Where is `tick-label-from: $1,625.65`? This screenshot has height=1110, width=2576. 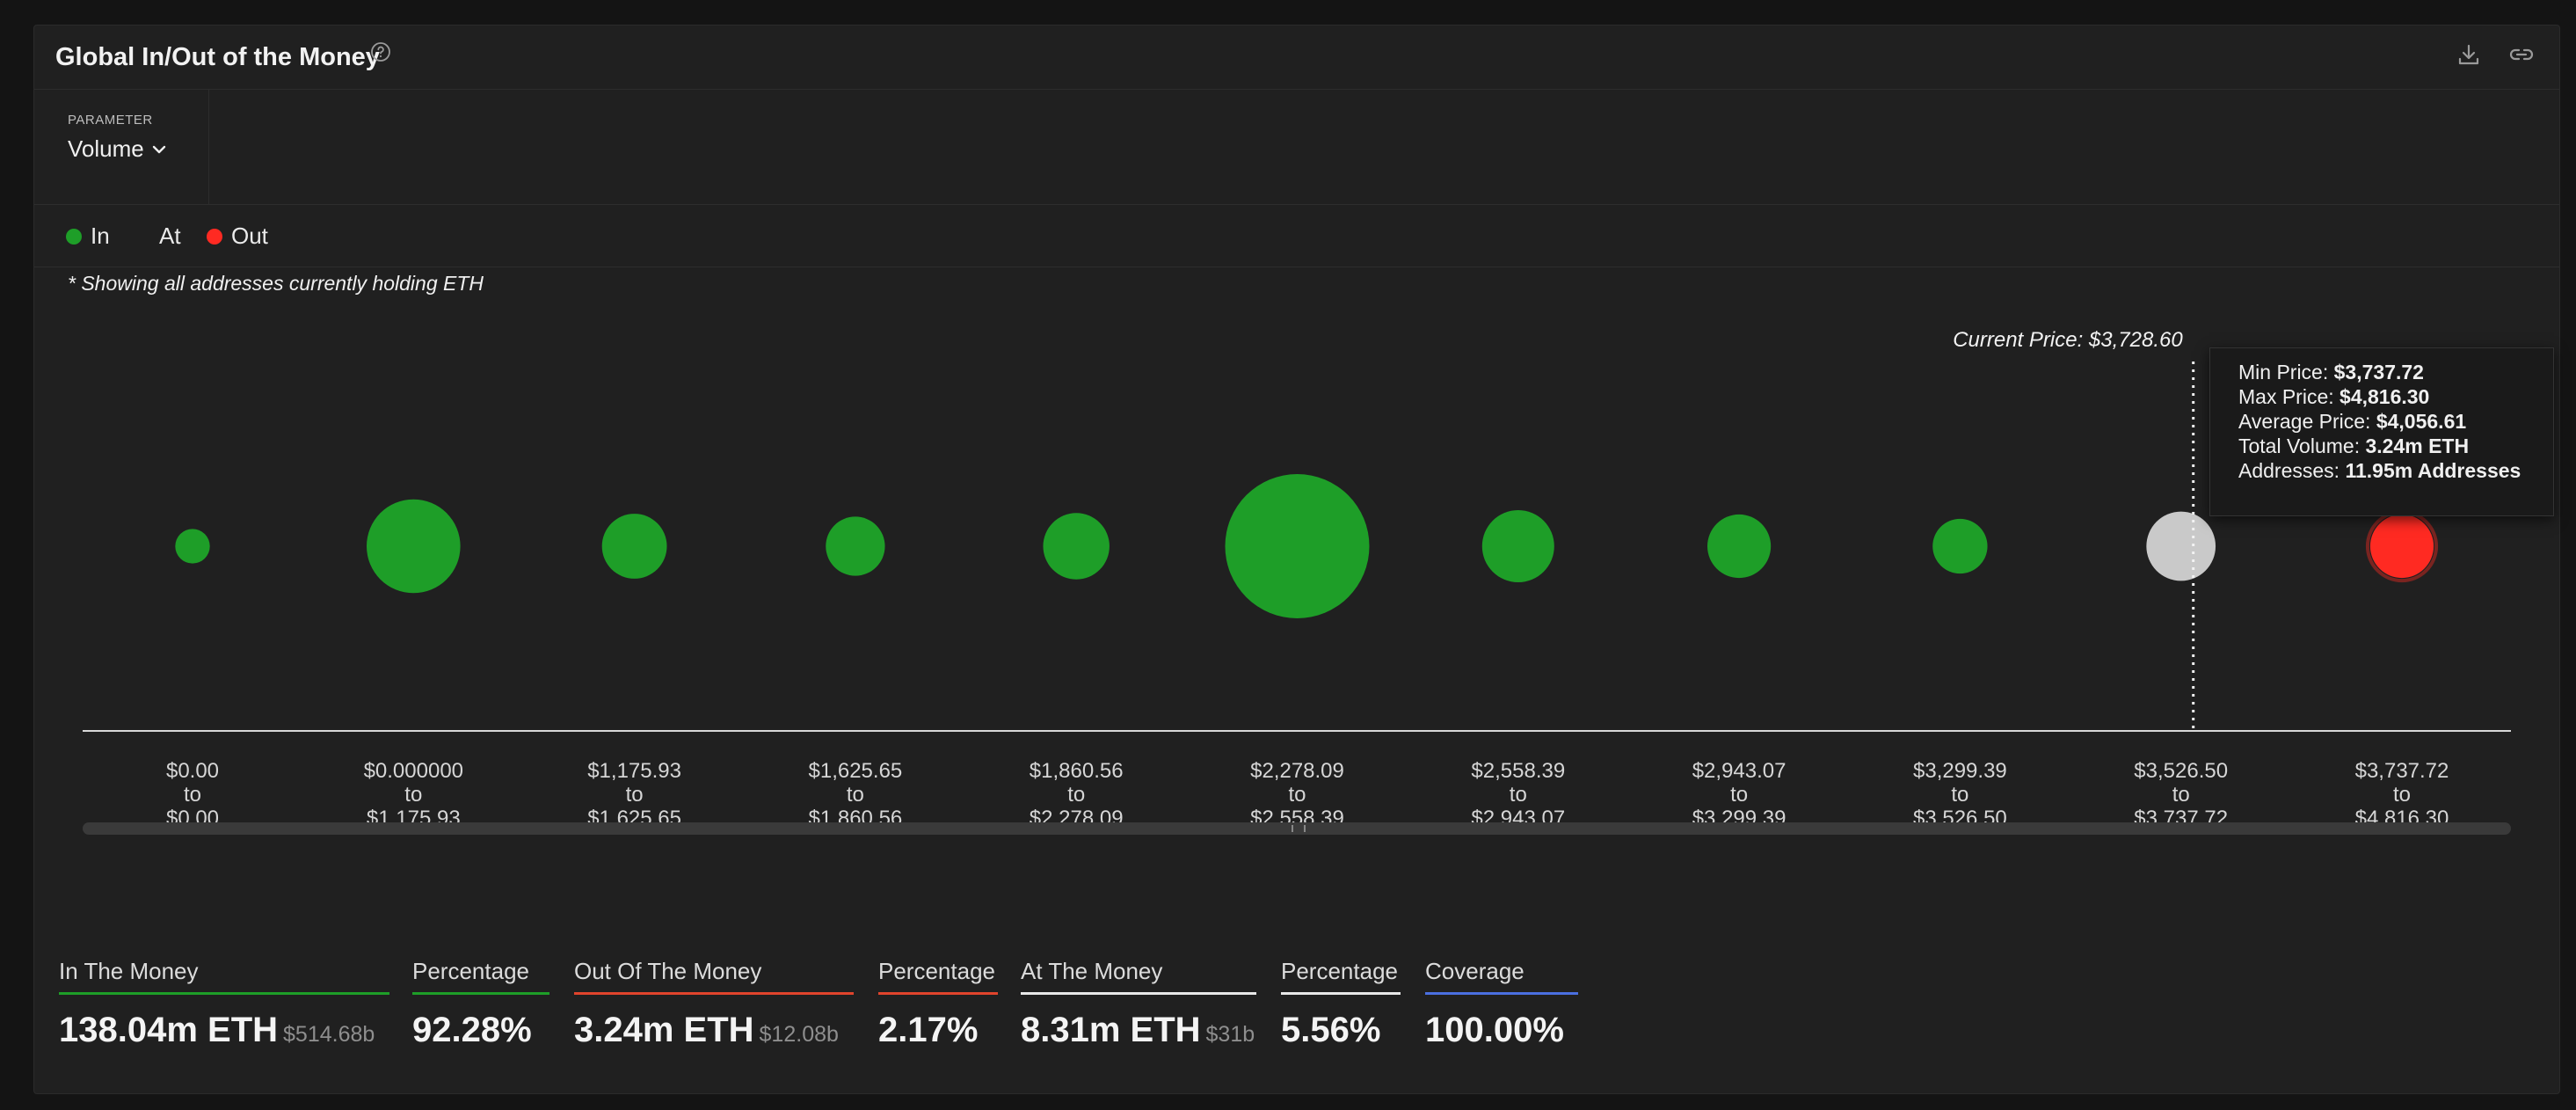
tick-label-from: $1,625.65 is located at coordinates (856, 771).